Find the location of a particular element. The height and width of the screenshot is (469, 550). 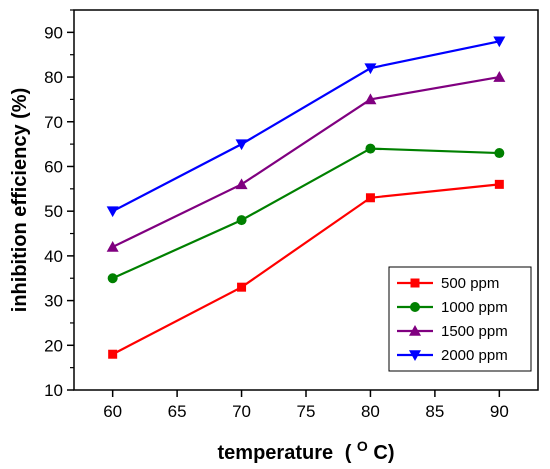

legend-item: 2000 ppm is located at coordinates (452, 355).